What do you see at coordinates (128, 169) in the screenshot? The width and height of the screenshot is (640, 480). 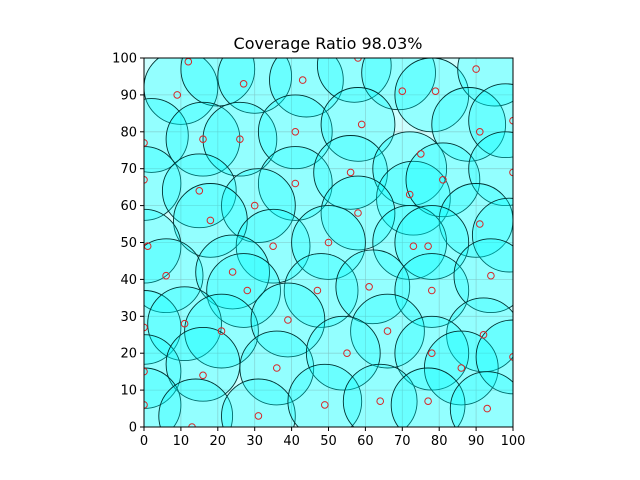 I see `y-tick-label: 70` at bounding box center [128, 169].